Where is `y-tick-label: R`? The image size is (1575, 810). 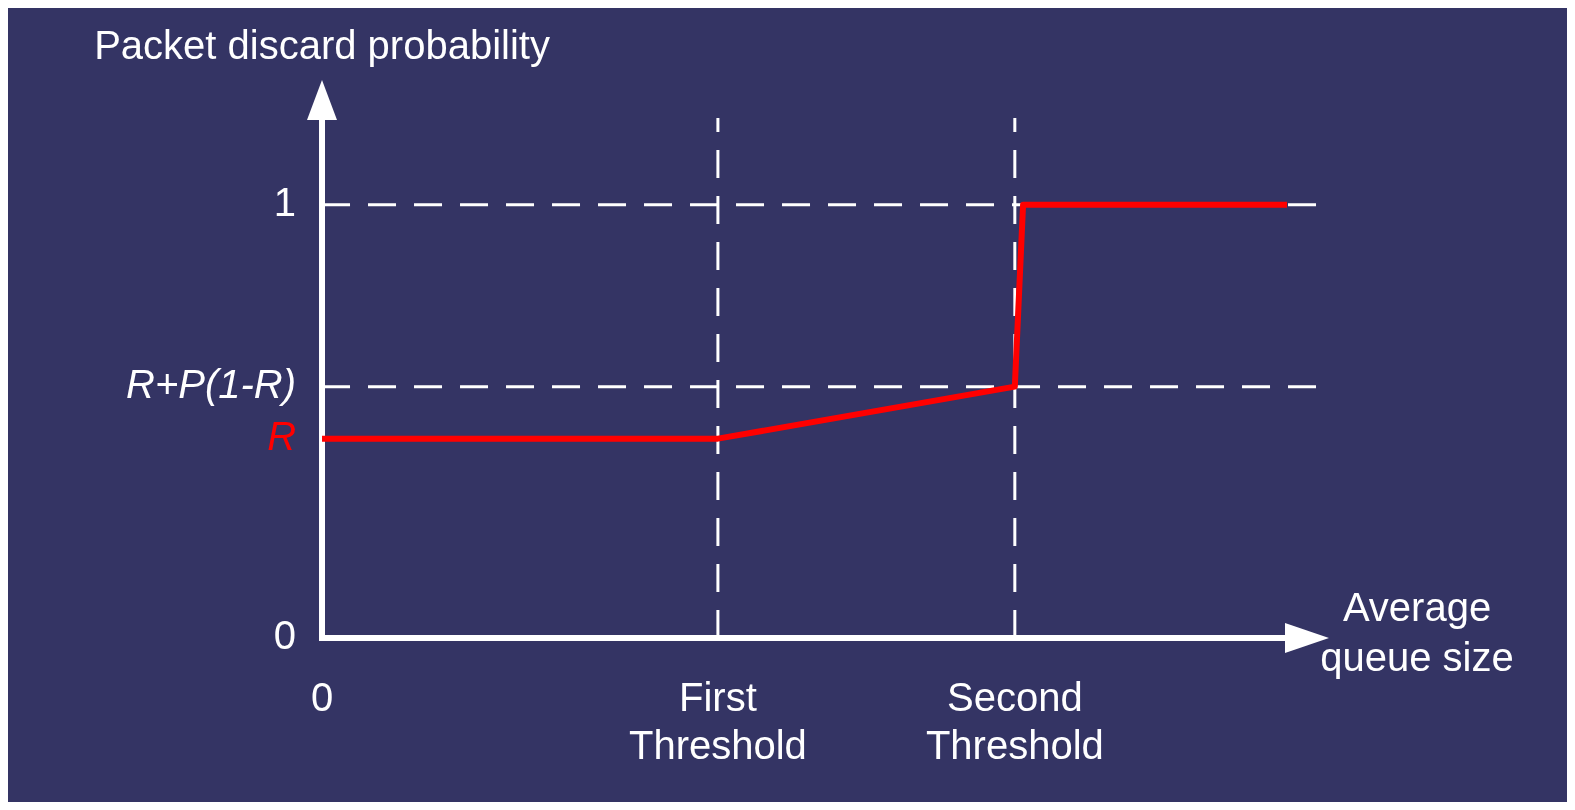 y-tick-label: R is located at coordinates (282, 435).